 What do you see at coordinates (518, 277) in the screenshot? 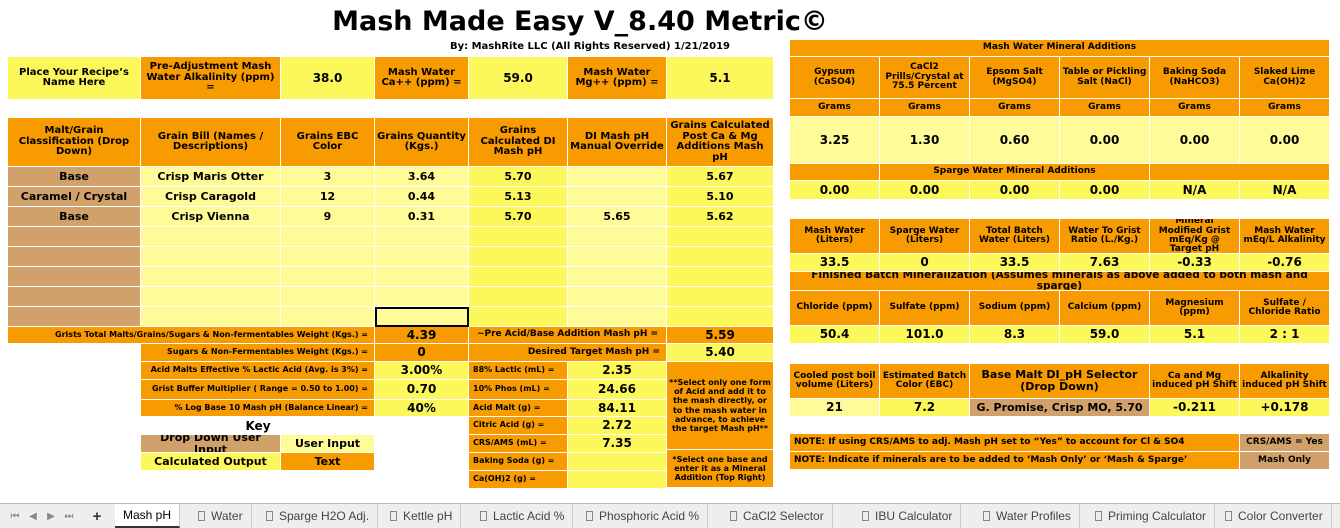
I see `grain-di-ph-cell` at bounding box center [518, 277].